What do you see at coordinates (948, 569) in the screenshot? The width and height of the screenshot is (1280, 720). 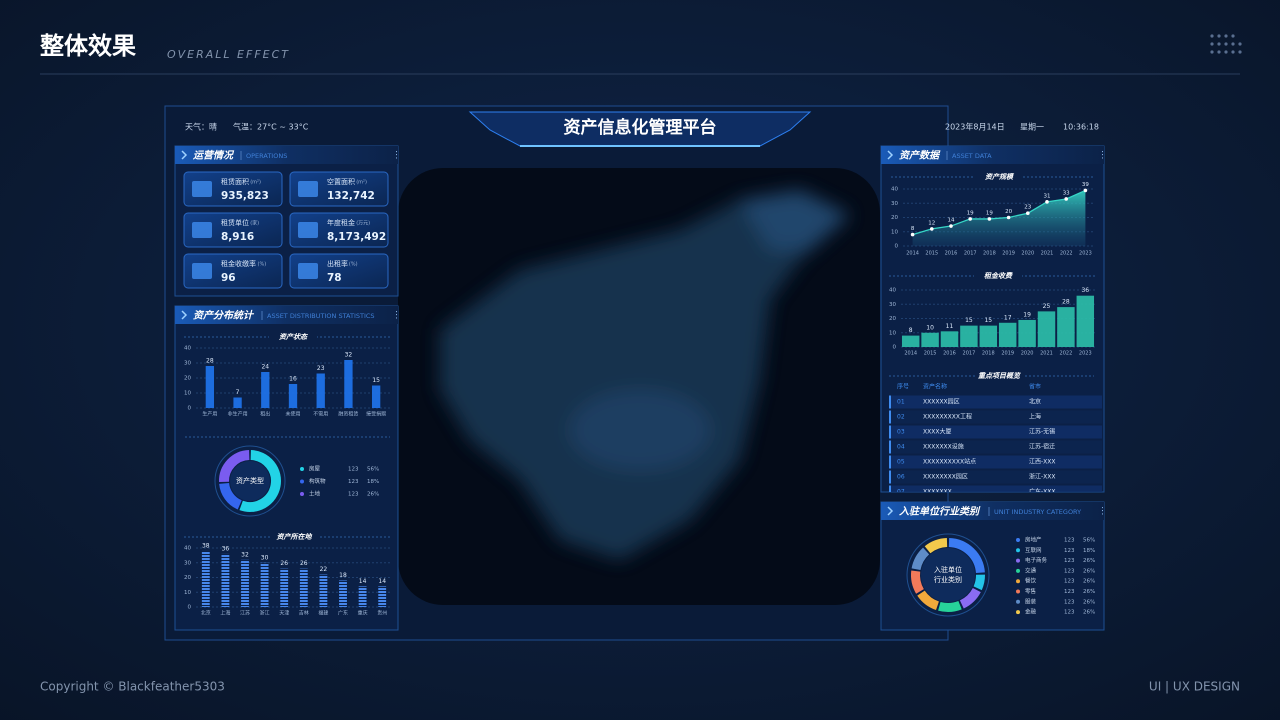 I see `donut-center-label: 入驻单位` at bounding box center [948, 569].